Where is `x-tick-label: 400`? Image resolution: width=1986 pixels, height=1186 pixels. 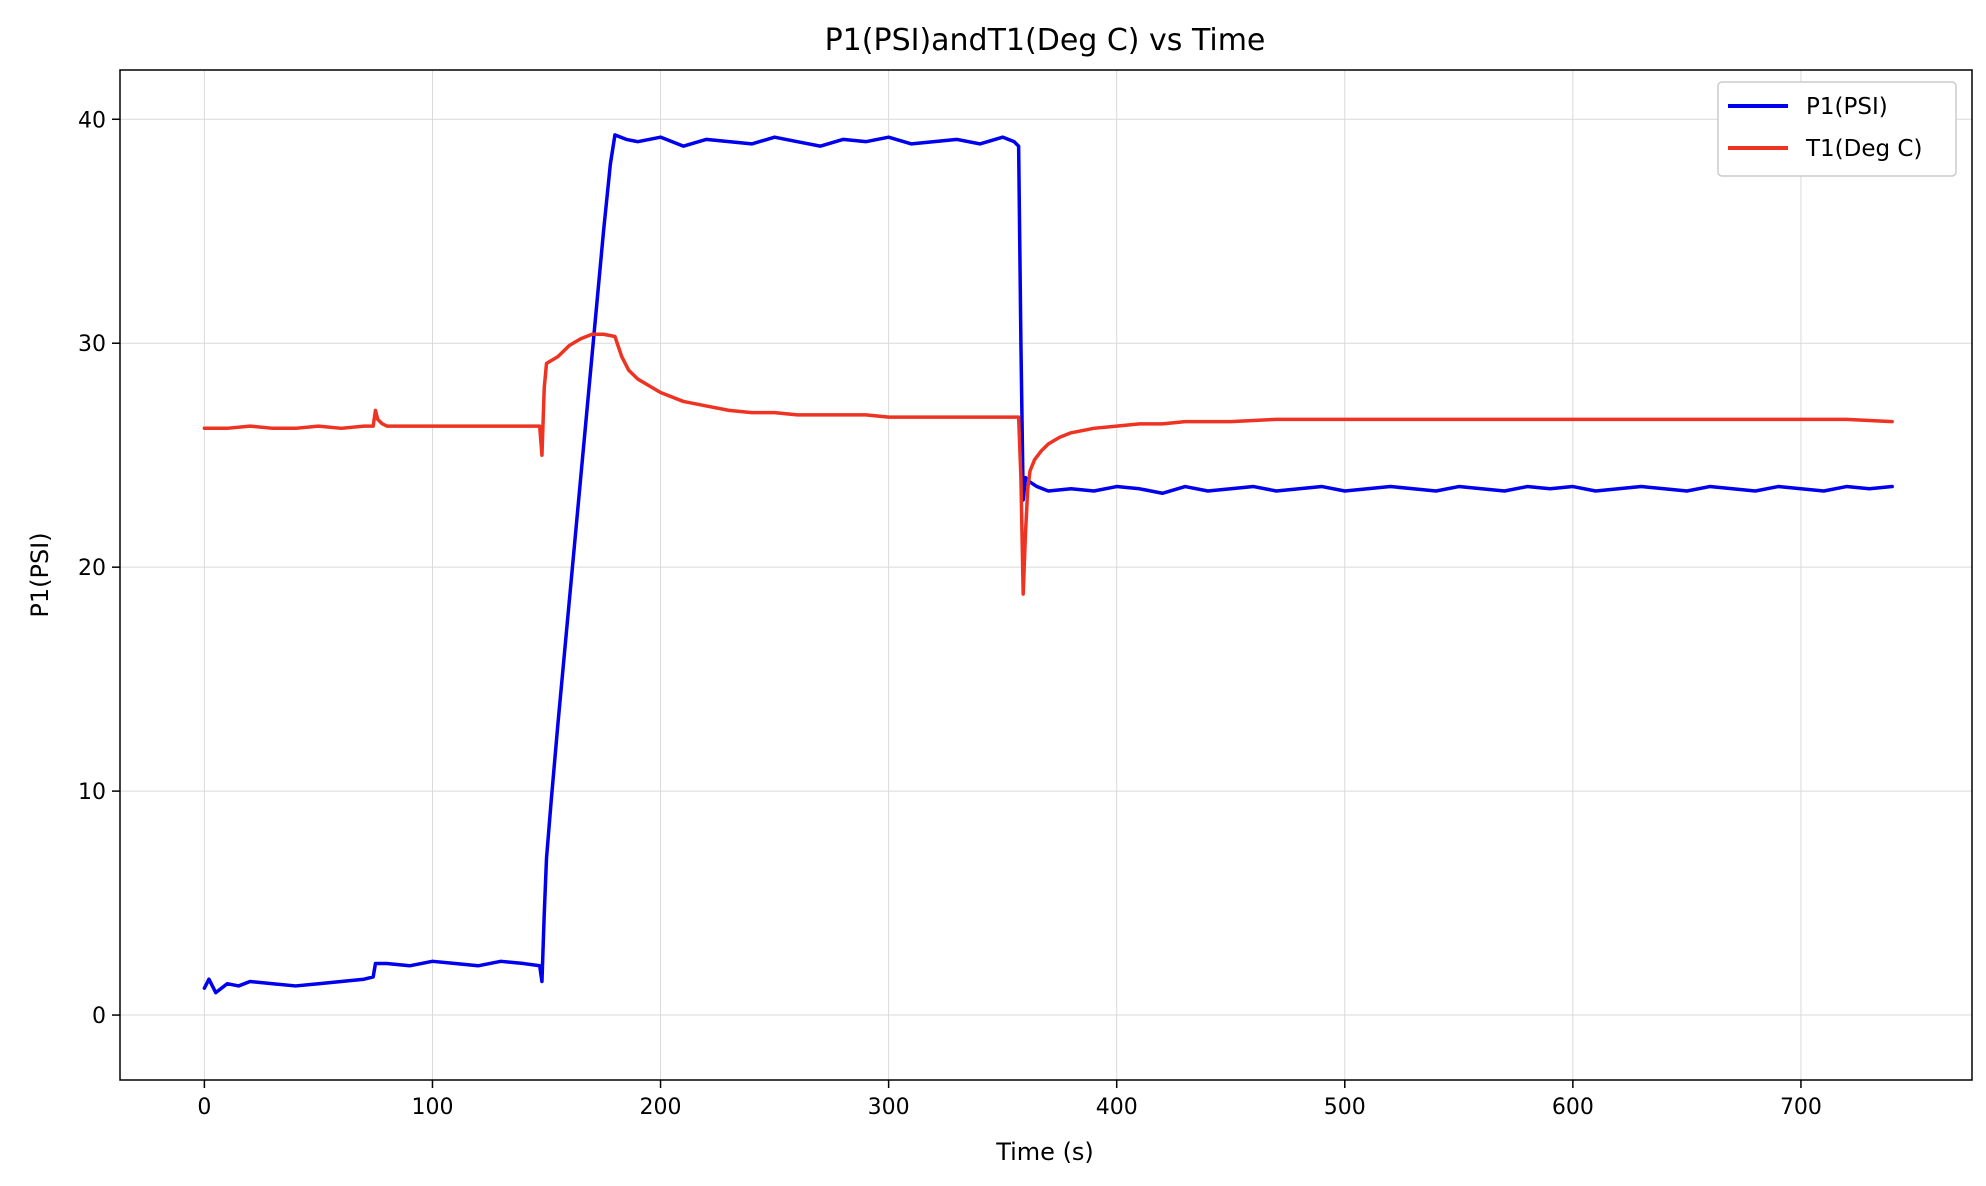
x-tick-label: 400 is located at coordinates (1117, 1107).